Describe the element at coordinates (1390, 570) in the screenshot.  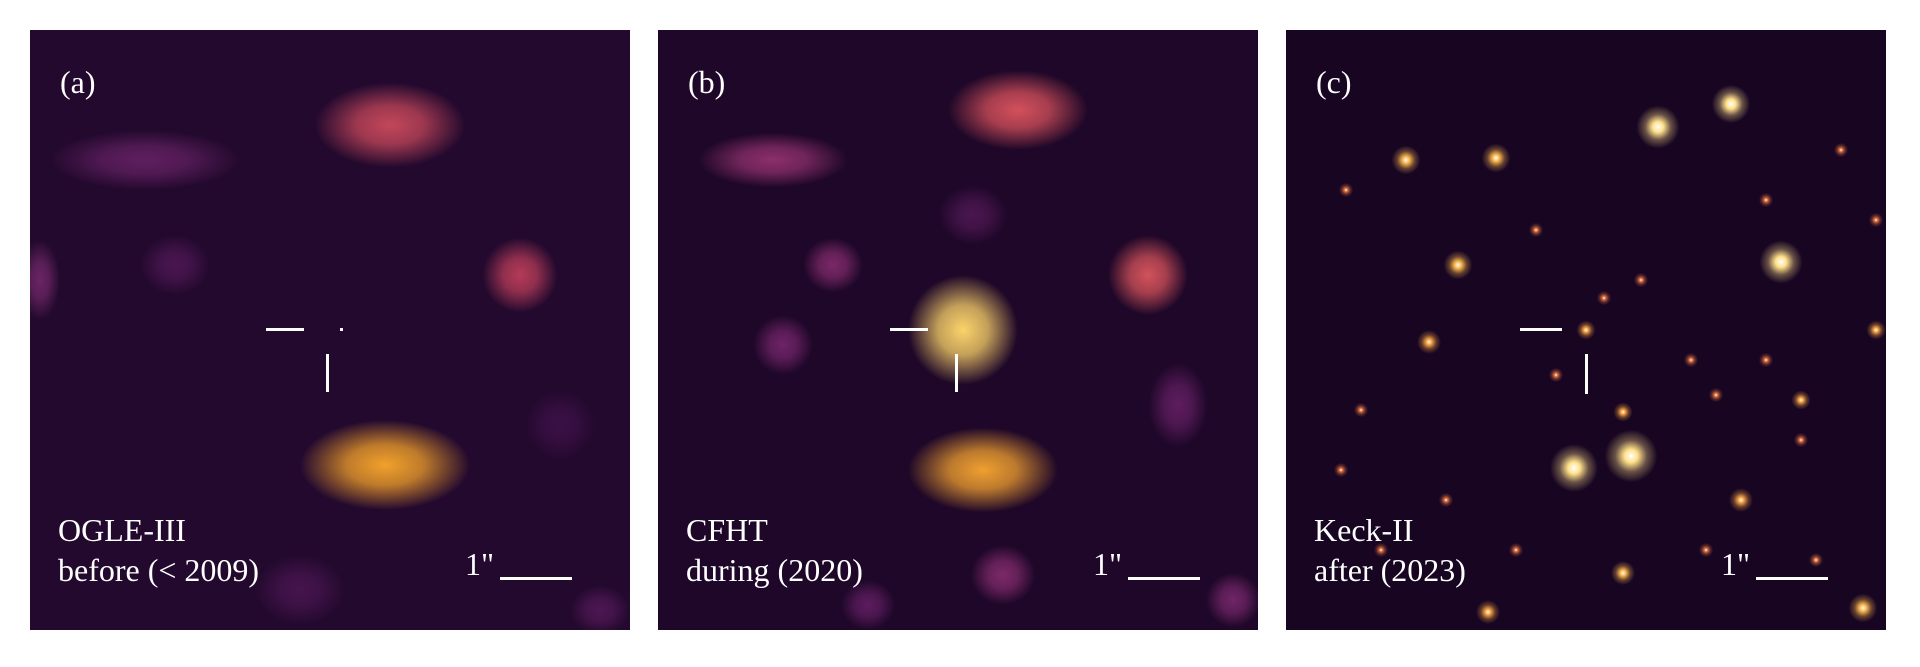
I see `panel-c-epoch: after (2023)` at that location.